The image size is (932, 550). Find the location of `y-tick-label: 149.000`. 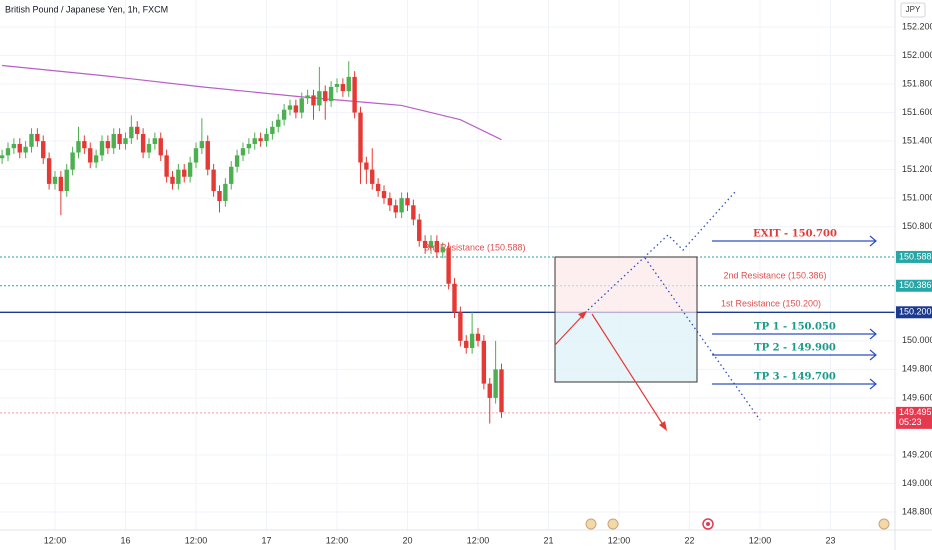

y-tick-label: 149.000 is located at coordinates (917, 483).